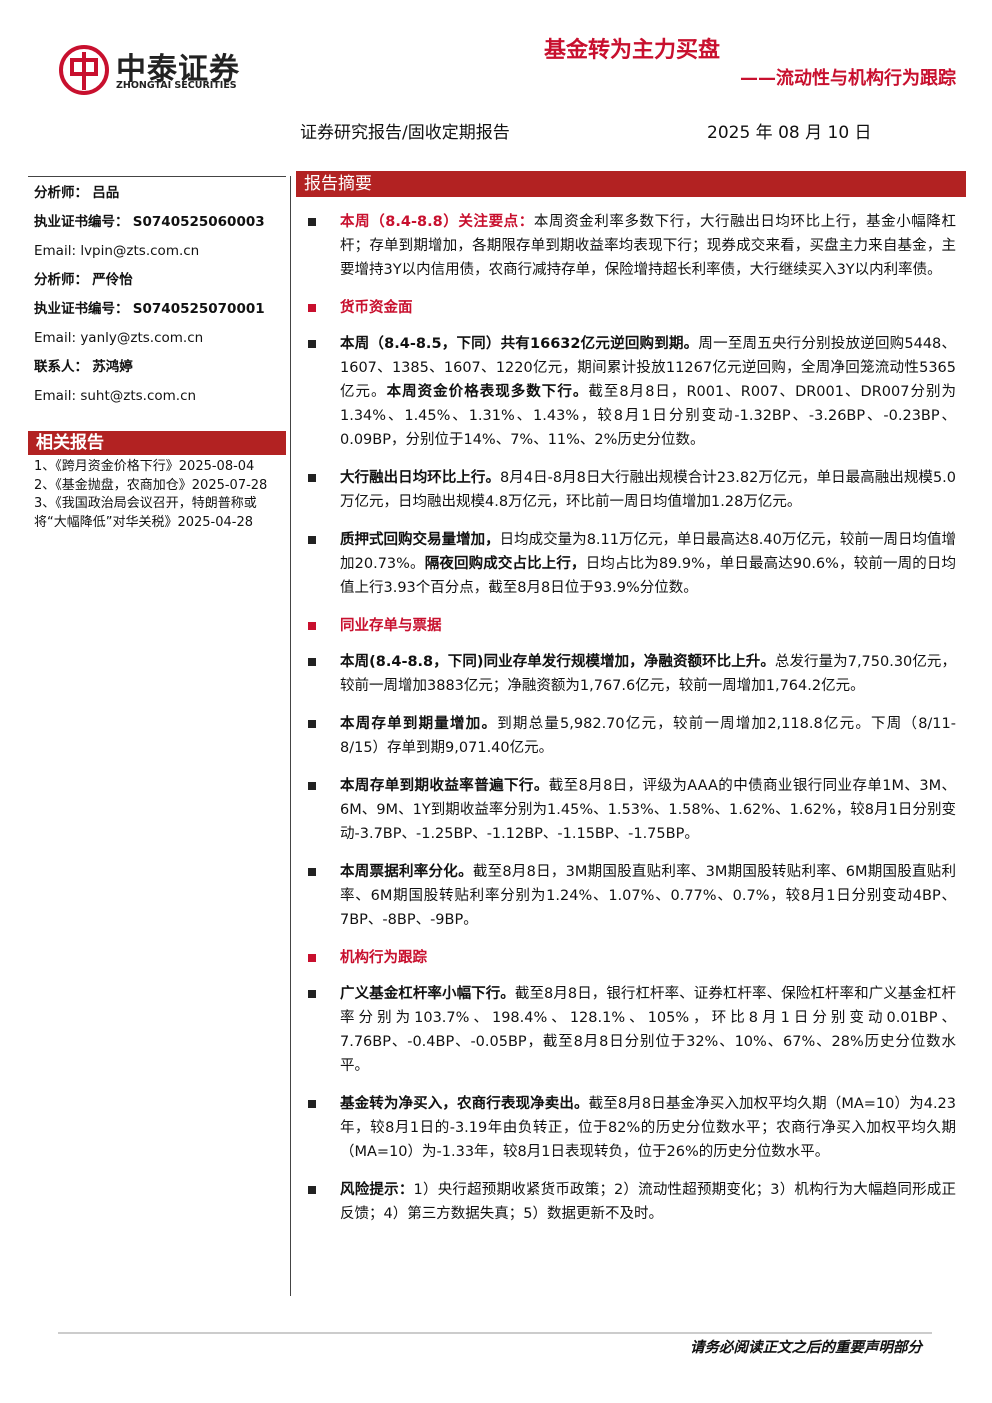 The image size is (992, 1403). I want to click on bold-text: 本周(8.4-8.8，下同)同业存单发行规模增加，净融资额环比上升。, so click(557, 662).